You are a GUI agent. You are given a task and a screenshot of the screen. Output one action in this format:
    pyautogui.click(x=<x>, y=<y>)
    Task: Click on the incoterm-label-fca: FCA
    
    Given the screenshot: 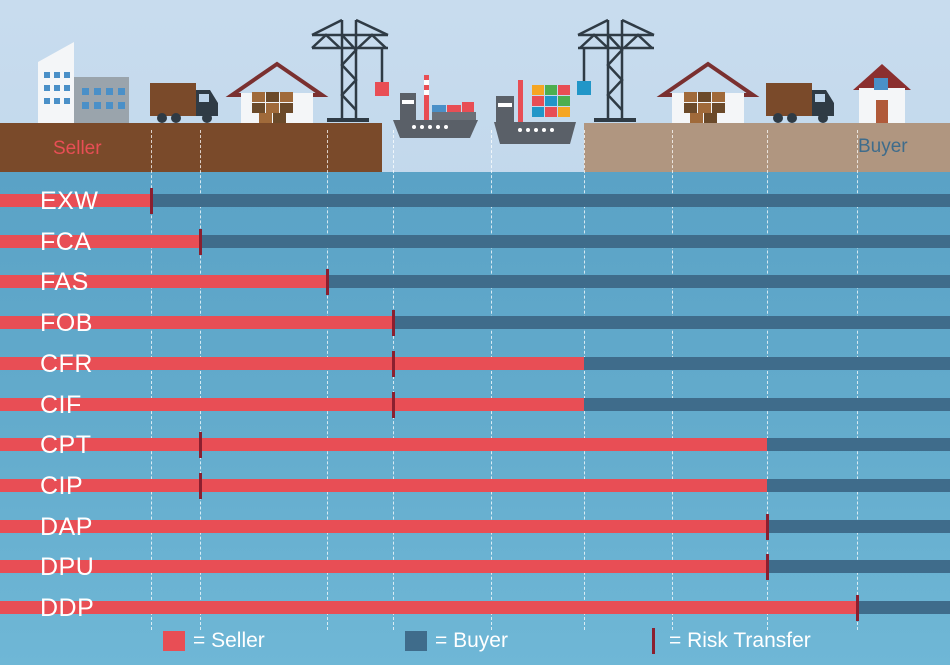 What is the action you would take?
    pyautogui.click(x=66, y=242)
    